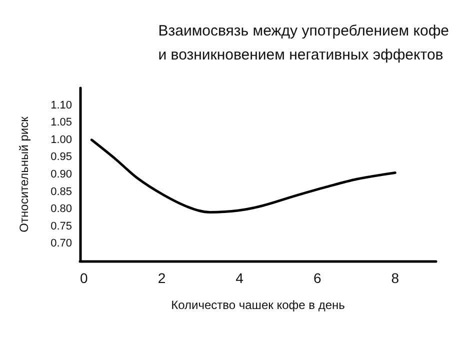  I want to click on y-tick-label: 1.05, so click(61, 122).